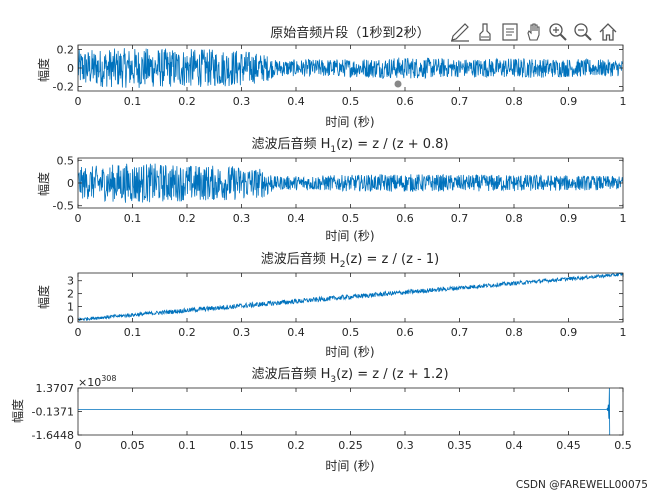 Image resolution: width=657 pixels, height=496 pixels. What do you see at coordinates (97, 381) in the screenshot?
I see `exponent-label: ×10308` at bounding box center [97, 381].